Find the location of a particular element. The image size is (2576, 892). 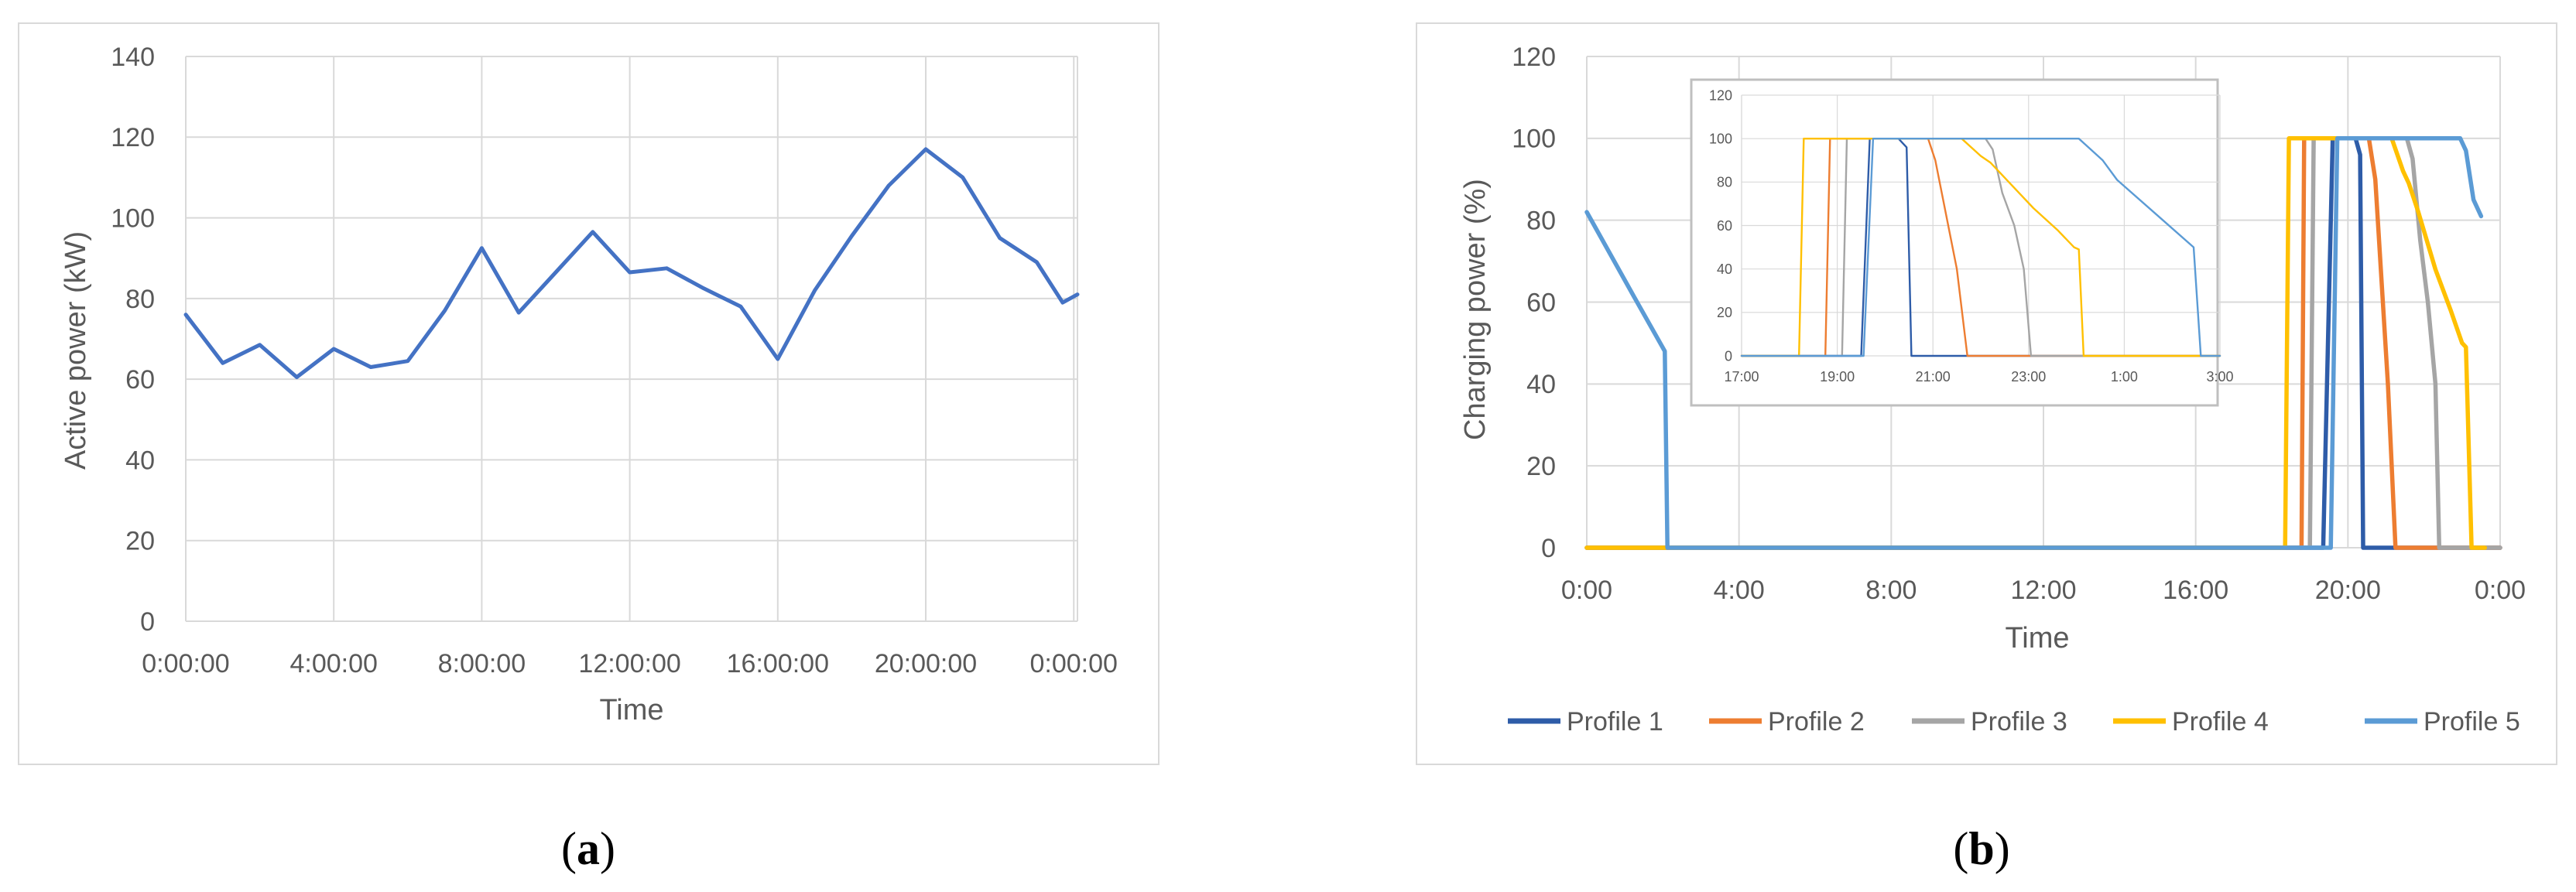

chart-b-y-tick-40: 40 is located at coordinates (1541, 384).